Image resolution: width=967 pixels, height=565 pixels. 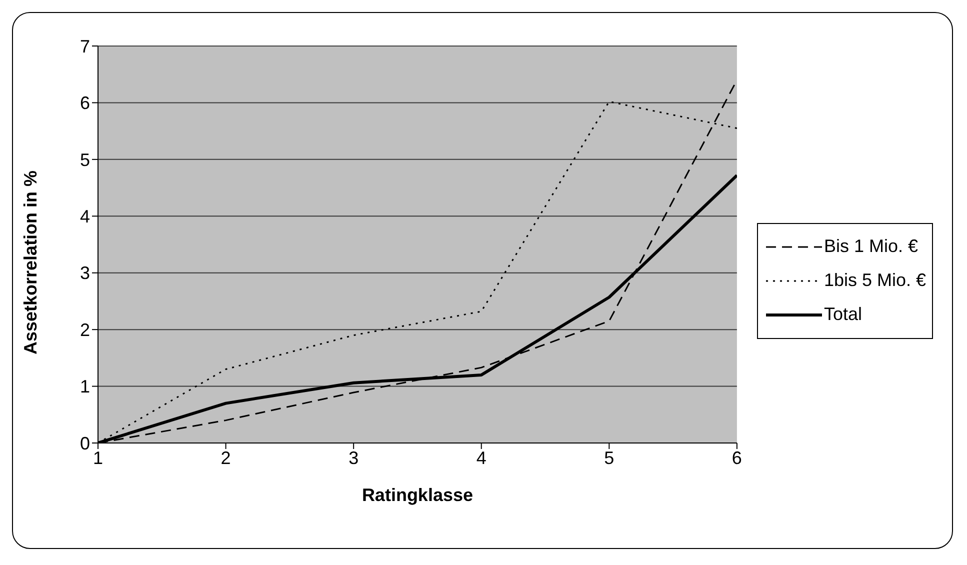 I want to click on x-tick-label: 3, so click(x=353, y=458).